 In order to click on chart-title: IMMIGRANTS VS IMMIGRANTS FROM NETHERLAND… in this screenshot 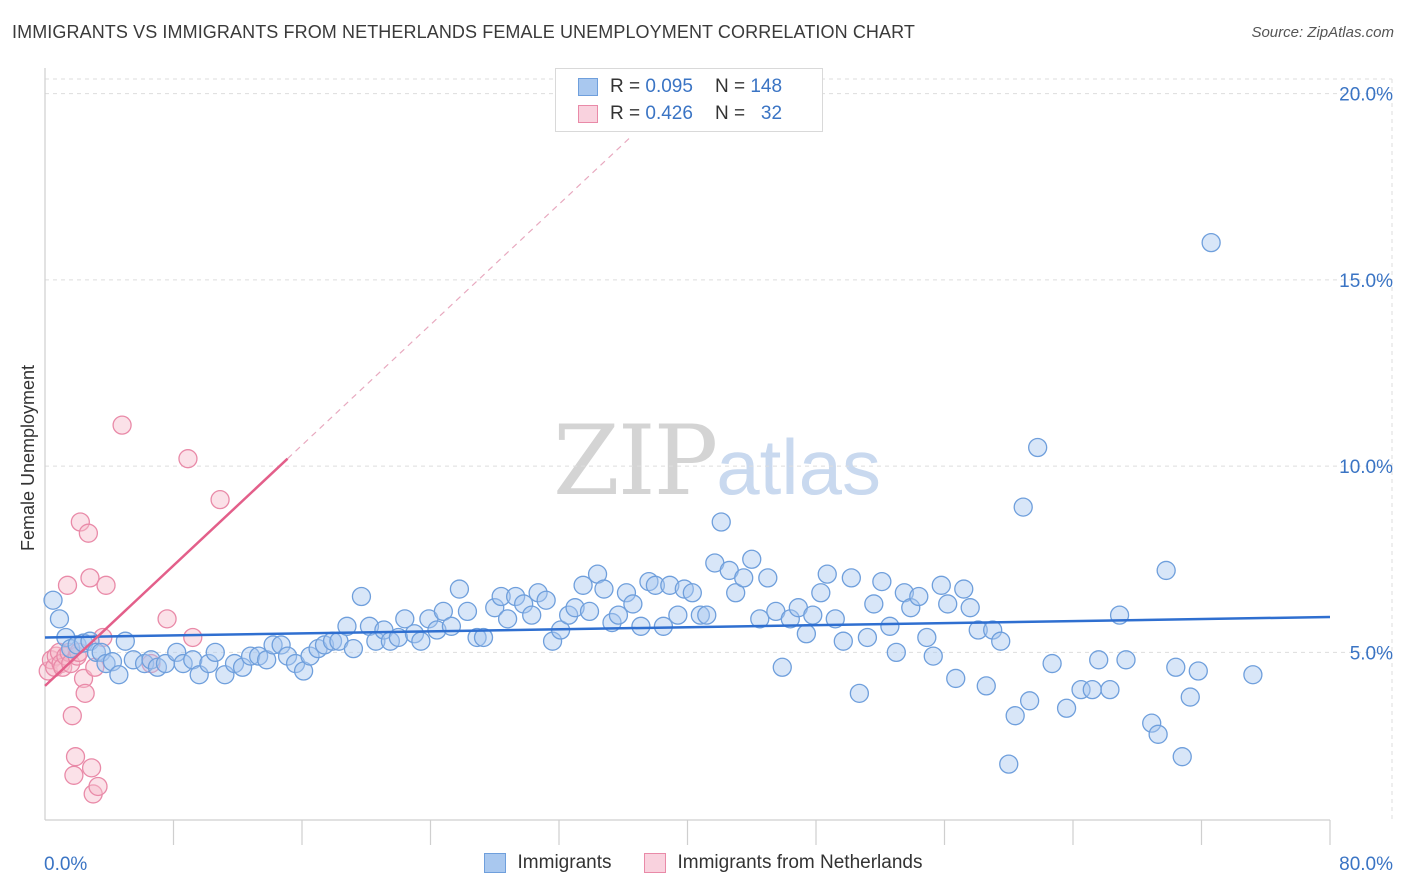, I will do `click(463, 32)`.